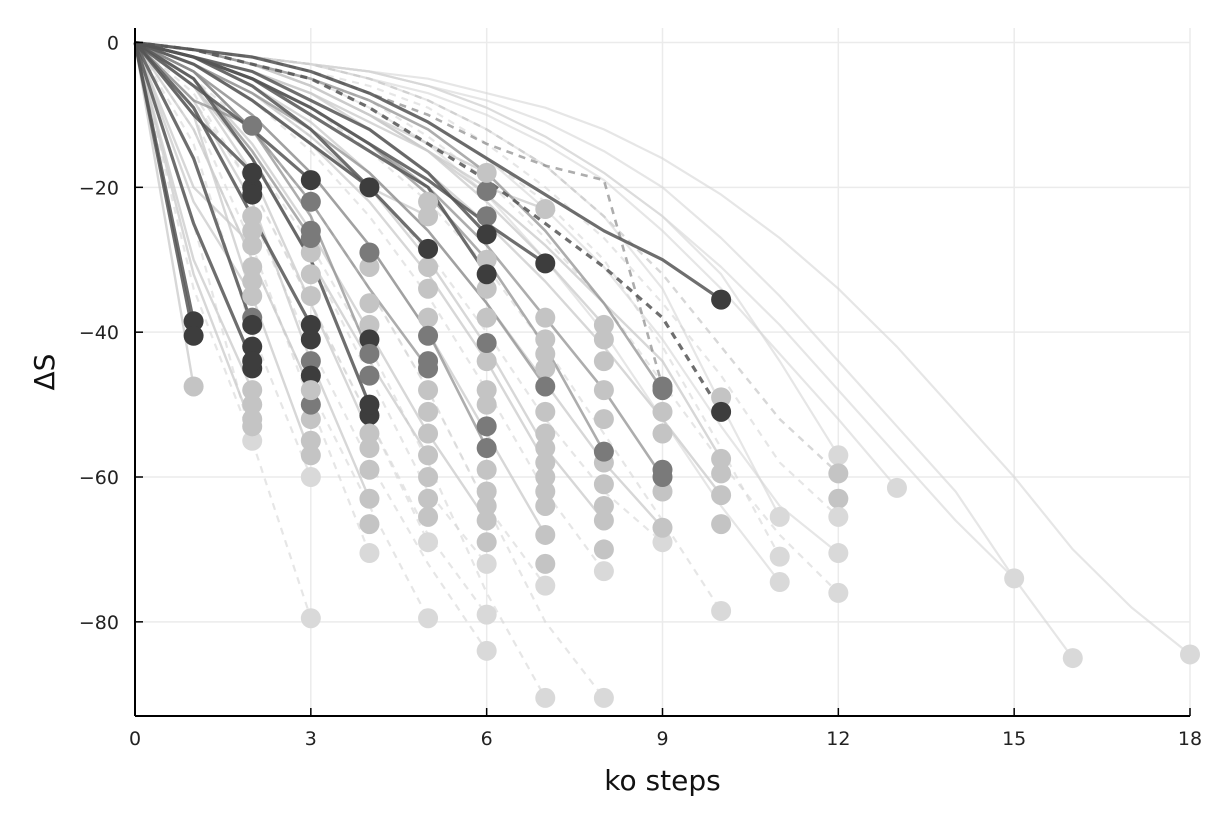 The height and width of the screenshot is (822, 1214). Describe the element at coordinates (135, 739) in the screenshot. I see `x-tick-label: 0` at that location.